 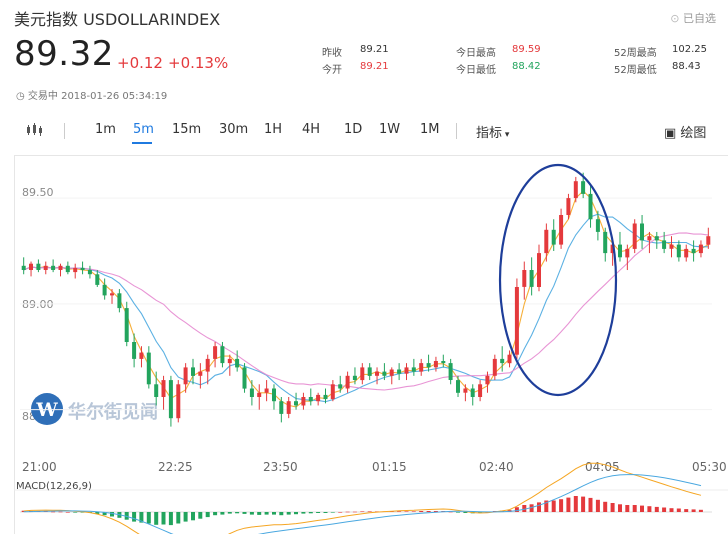 What do you see at coordinates (374, 66) in the screenshot?
I see `stat-value: 89.21` at bounding box center [374, 66].